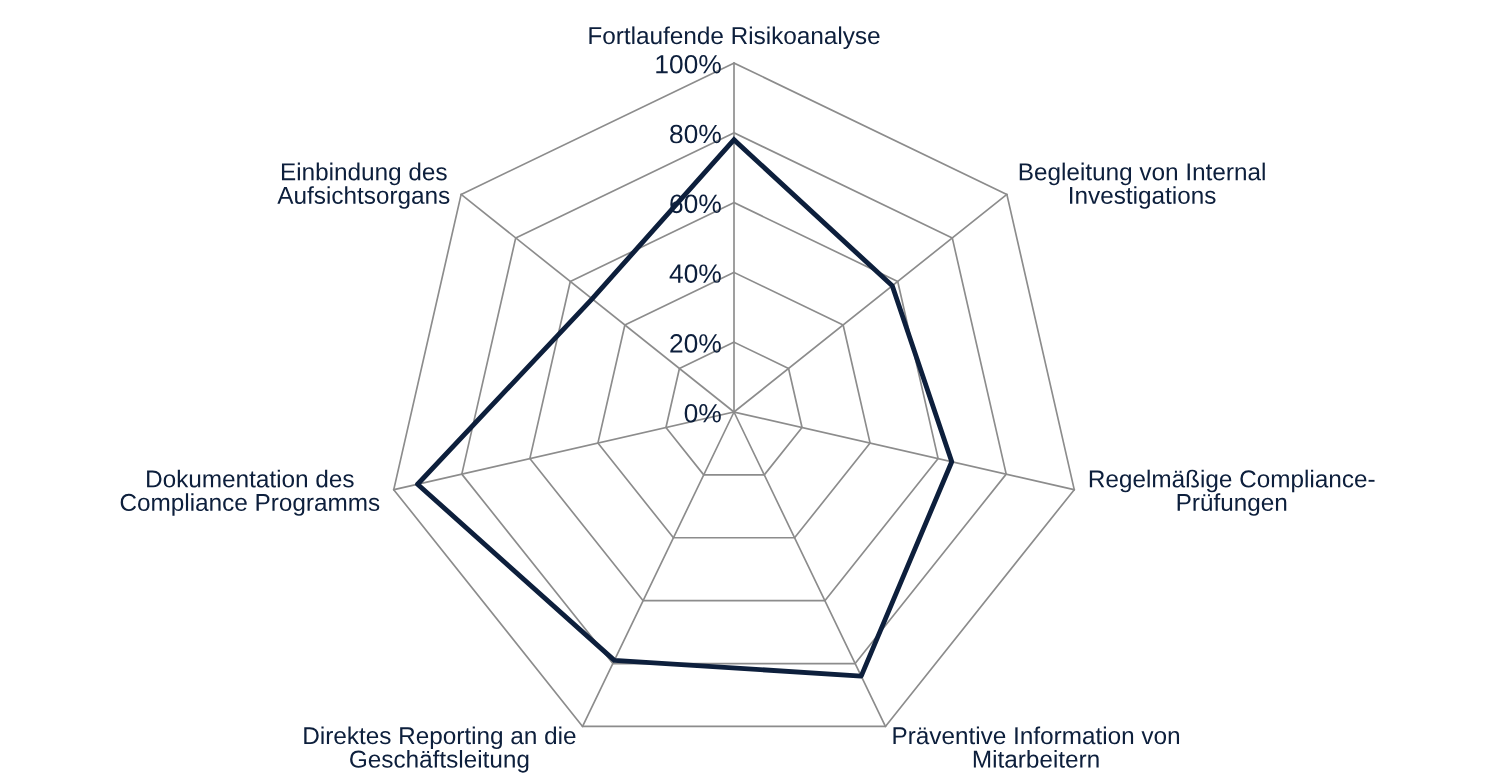 This screenshot has height=782, width=1512. Describe the element at coordinates (363, 185) in the screenshot. I see `spoke-label: Einbindung des Aufsichtsorgans` at that location.